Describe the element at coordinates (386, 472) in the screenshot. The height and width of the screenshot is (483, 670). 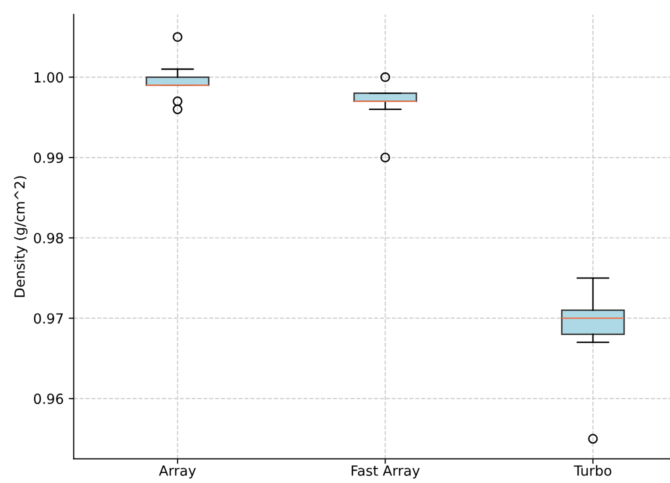
I see `x-tick-label: Fast Array` at that location.